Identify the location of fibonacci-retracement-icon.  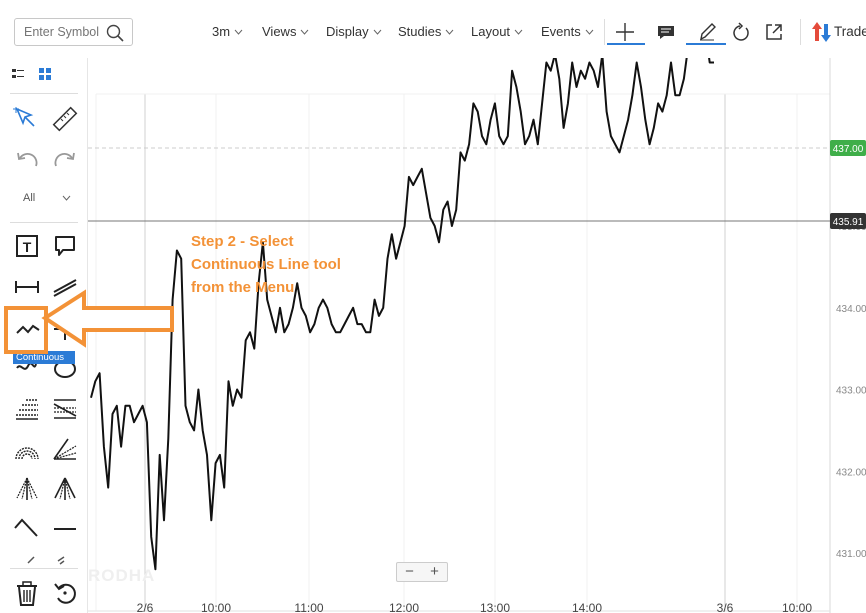
(27, 409).